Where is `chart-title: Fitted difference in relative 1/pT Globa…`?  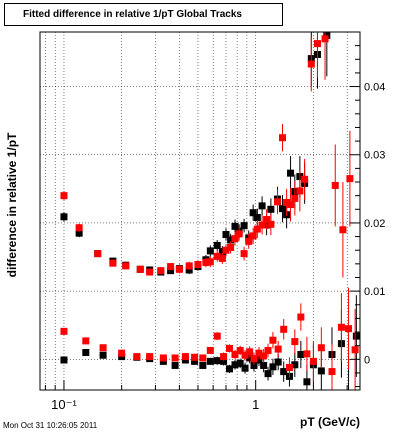
chart-title: Fitted difference in relative 1/pT Globa… is located at coordinates (143, 14).